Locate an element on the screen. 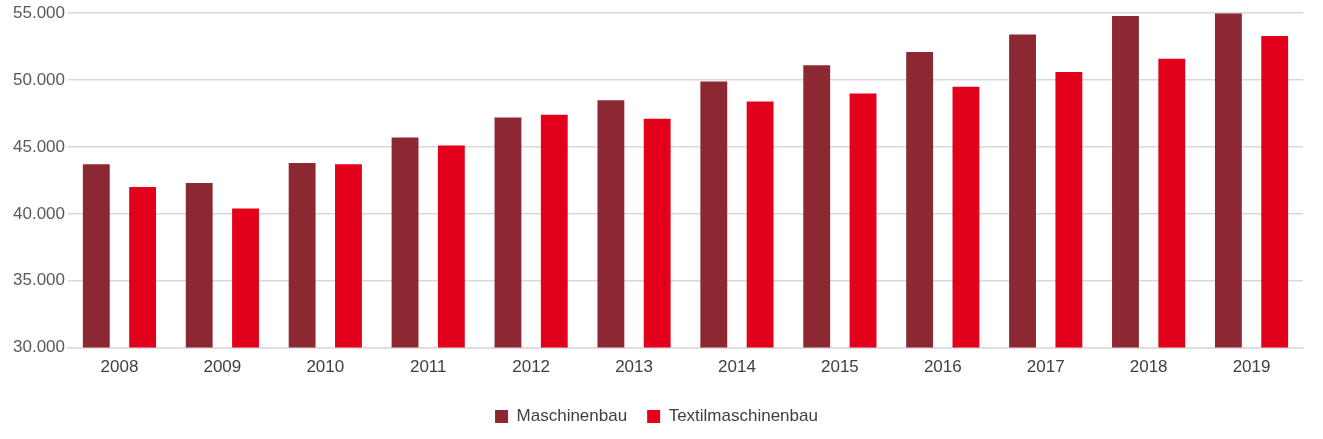 The height and width of the screenshot is (439, 1323). x-tick-label: 2008 is located at coordinates (119, 367).